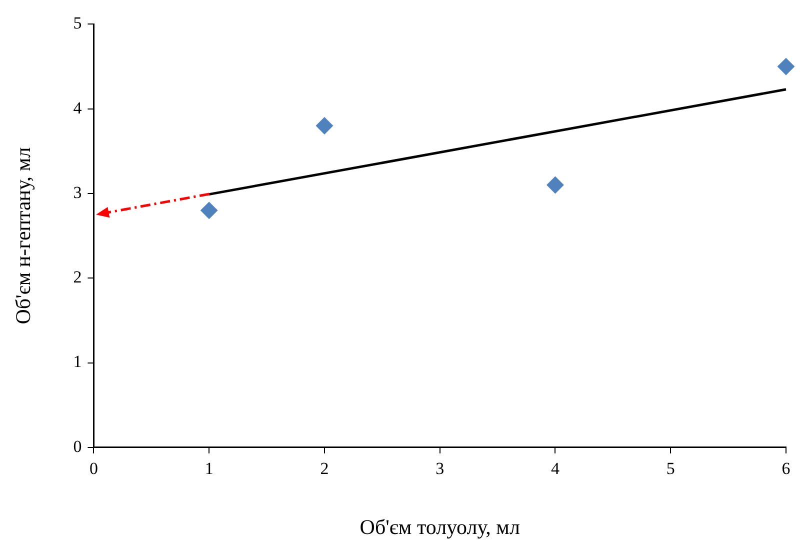 Image resolution: width=806 pixels, height=553 pixels. I want to click on y-tick-label: 3, so click(77, 192).